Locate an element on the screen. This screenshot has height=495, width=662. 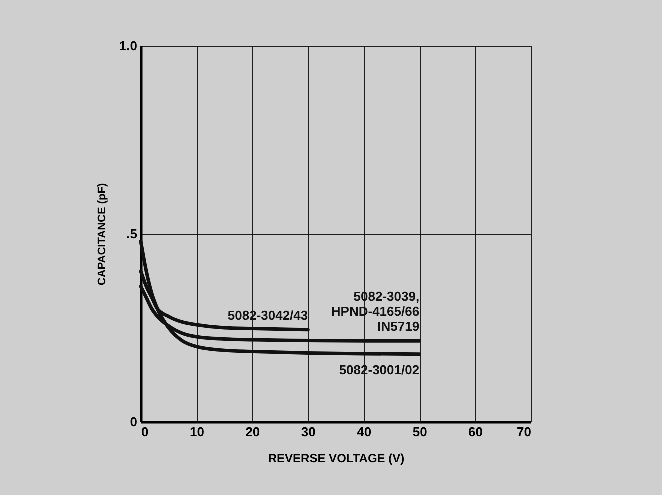
x-tick-label: 60 is located at coordinates (476, 432).